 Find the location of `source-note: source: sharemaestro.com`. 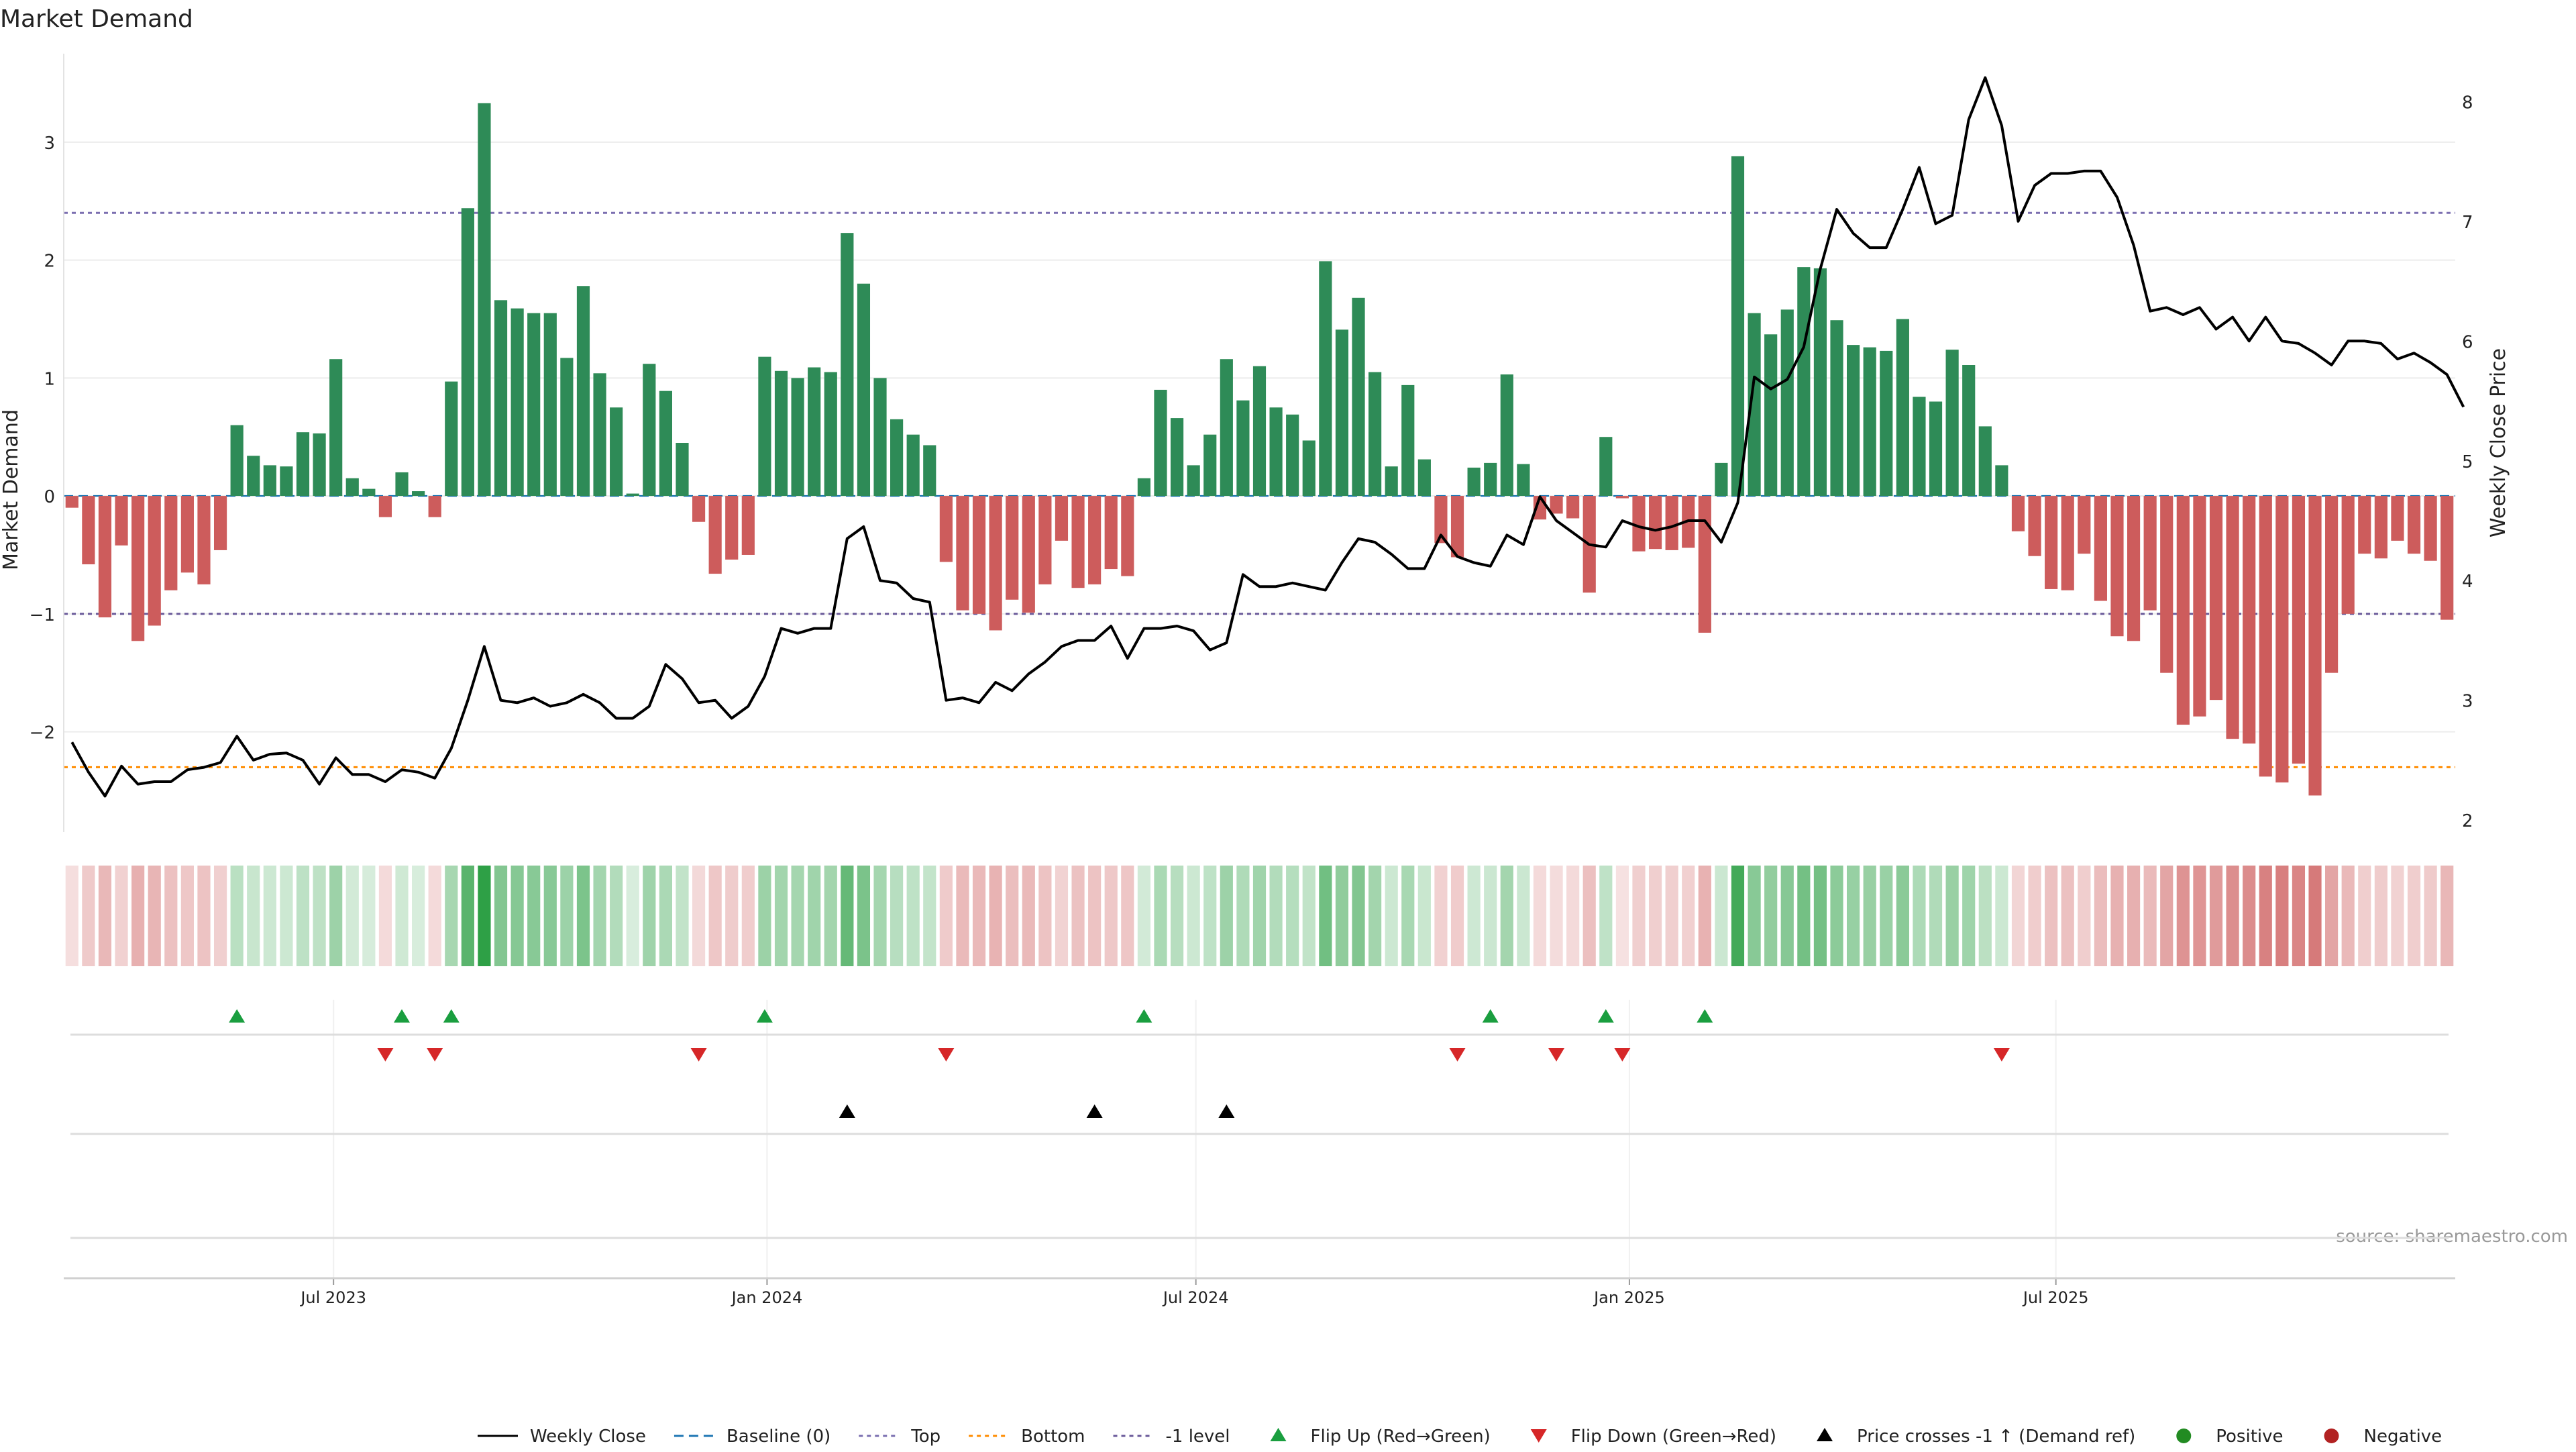

source-note: source: sharemaestro.com is located at coordinates (2452, 1237).